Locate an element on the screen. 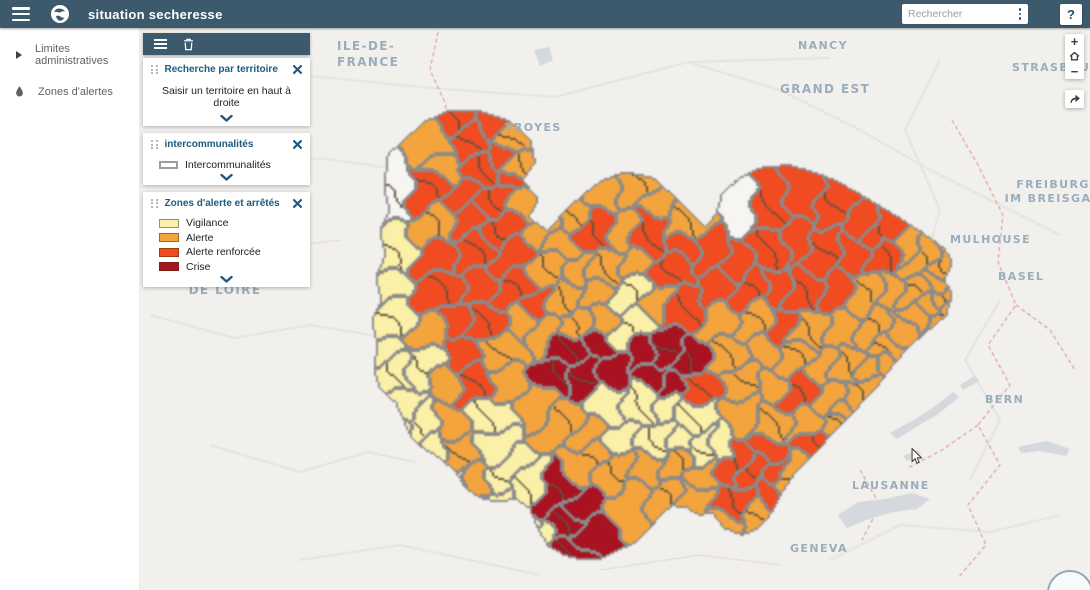 The width and height of the screenshot is (1090, 590). zoom-controls: + − is located at coordinates (1074, 56).